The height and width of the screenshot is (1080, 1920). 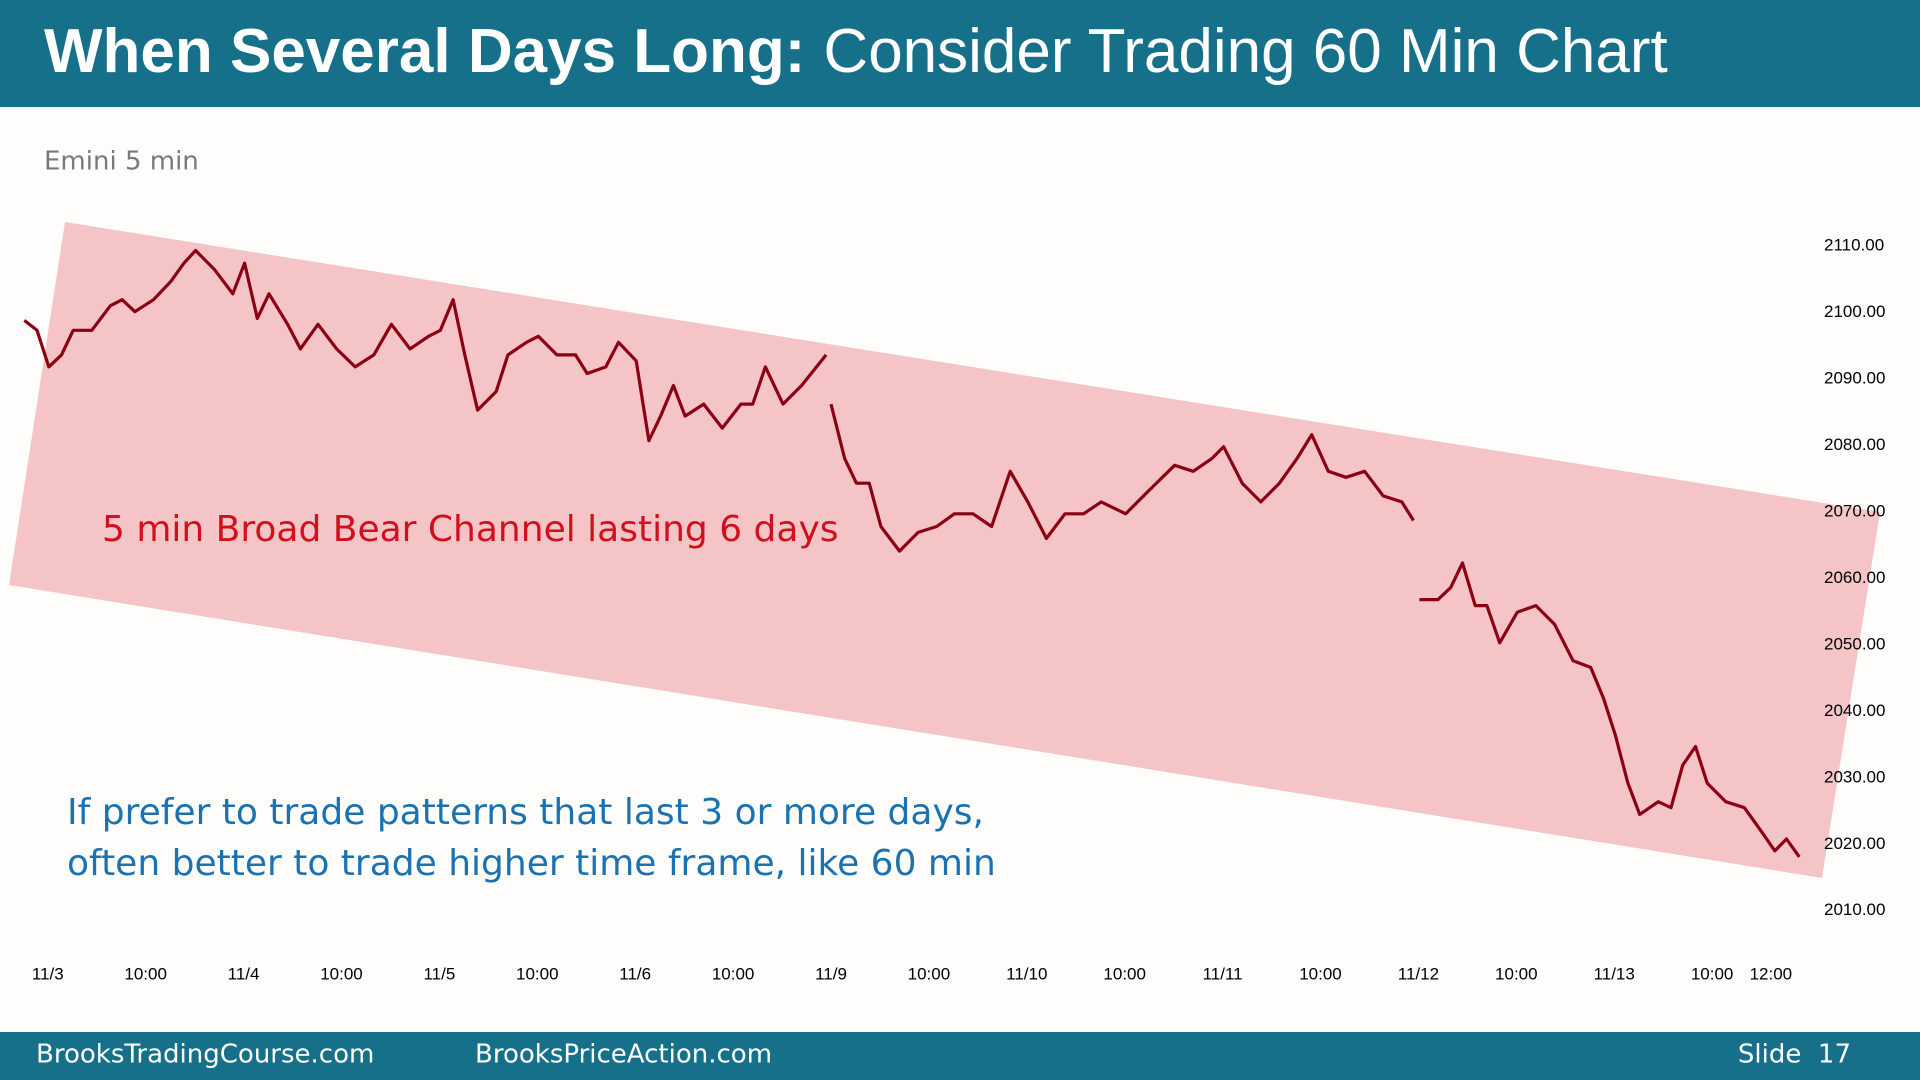 I want to click on x-tick-label: 11/3, so click(x=48, y=973).